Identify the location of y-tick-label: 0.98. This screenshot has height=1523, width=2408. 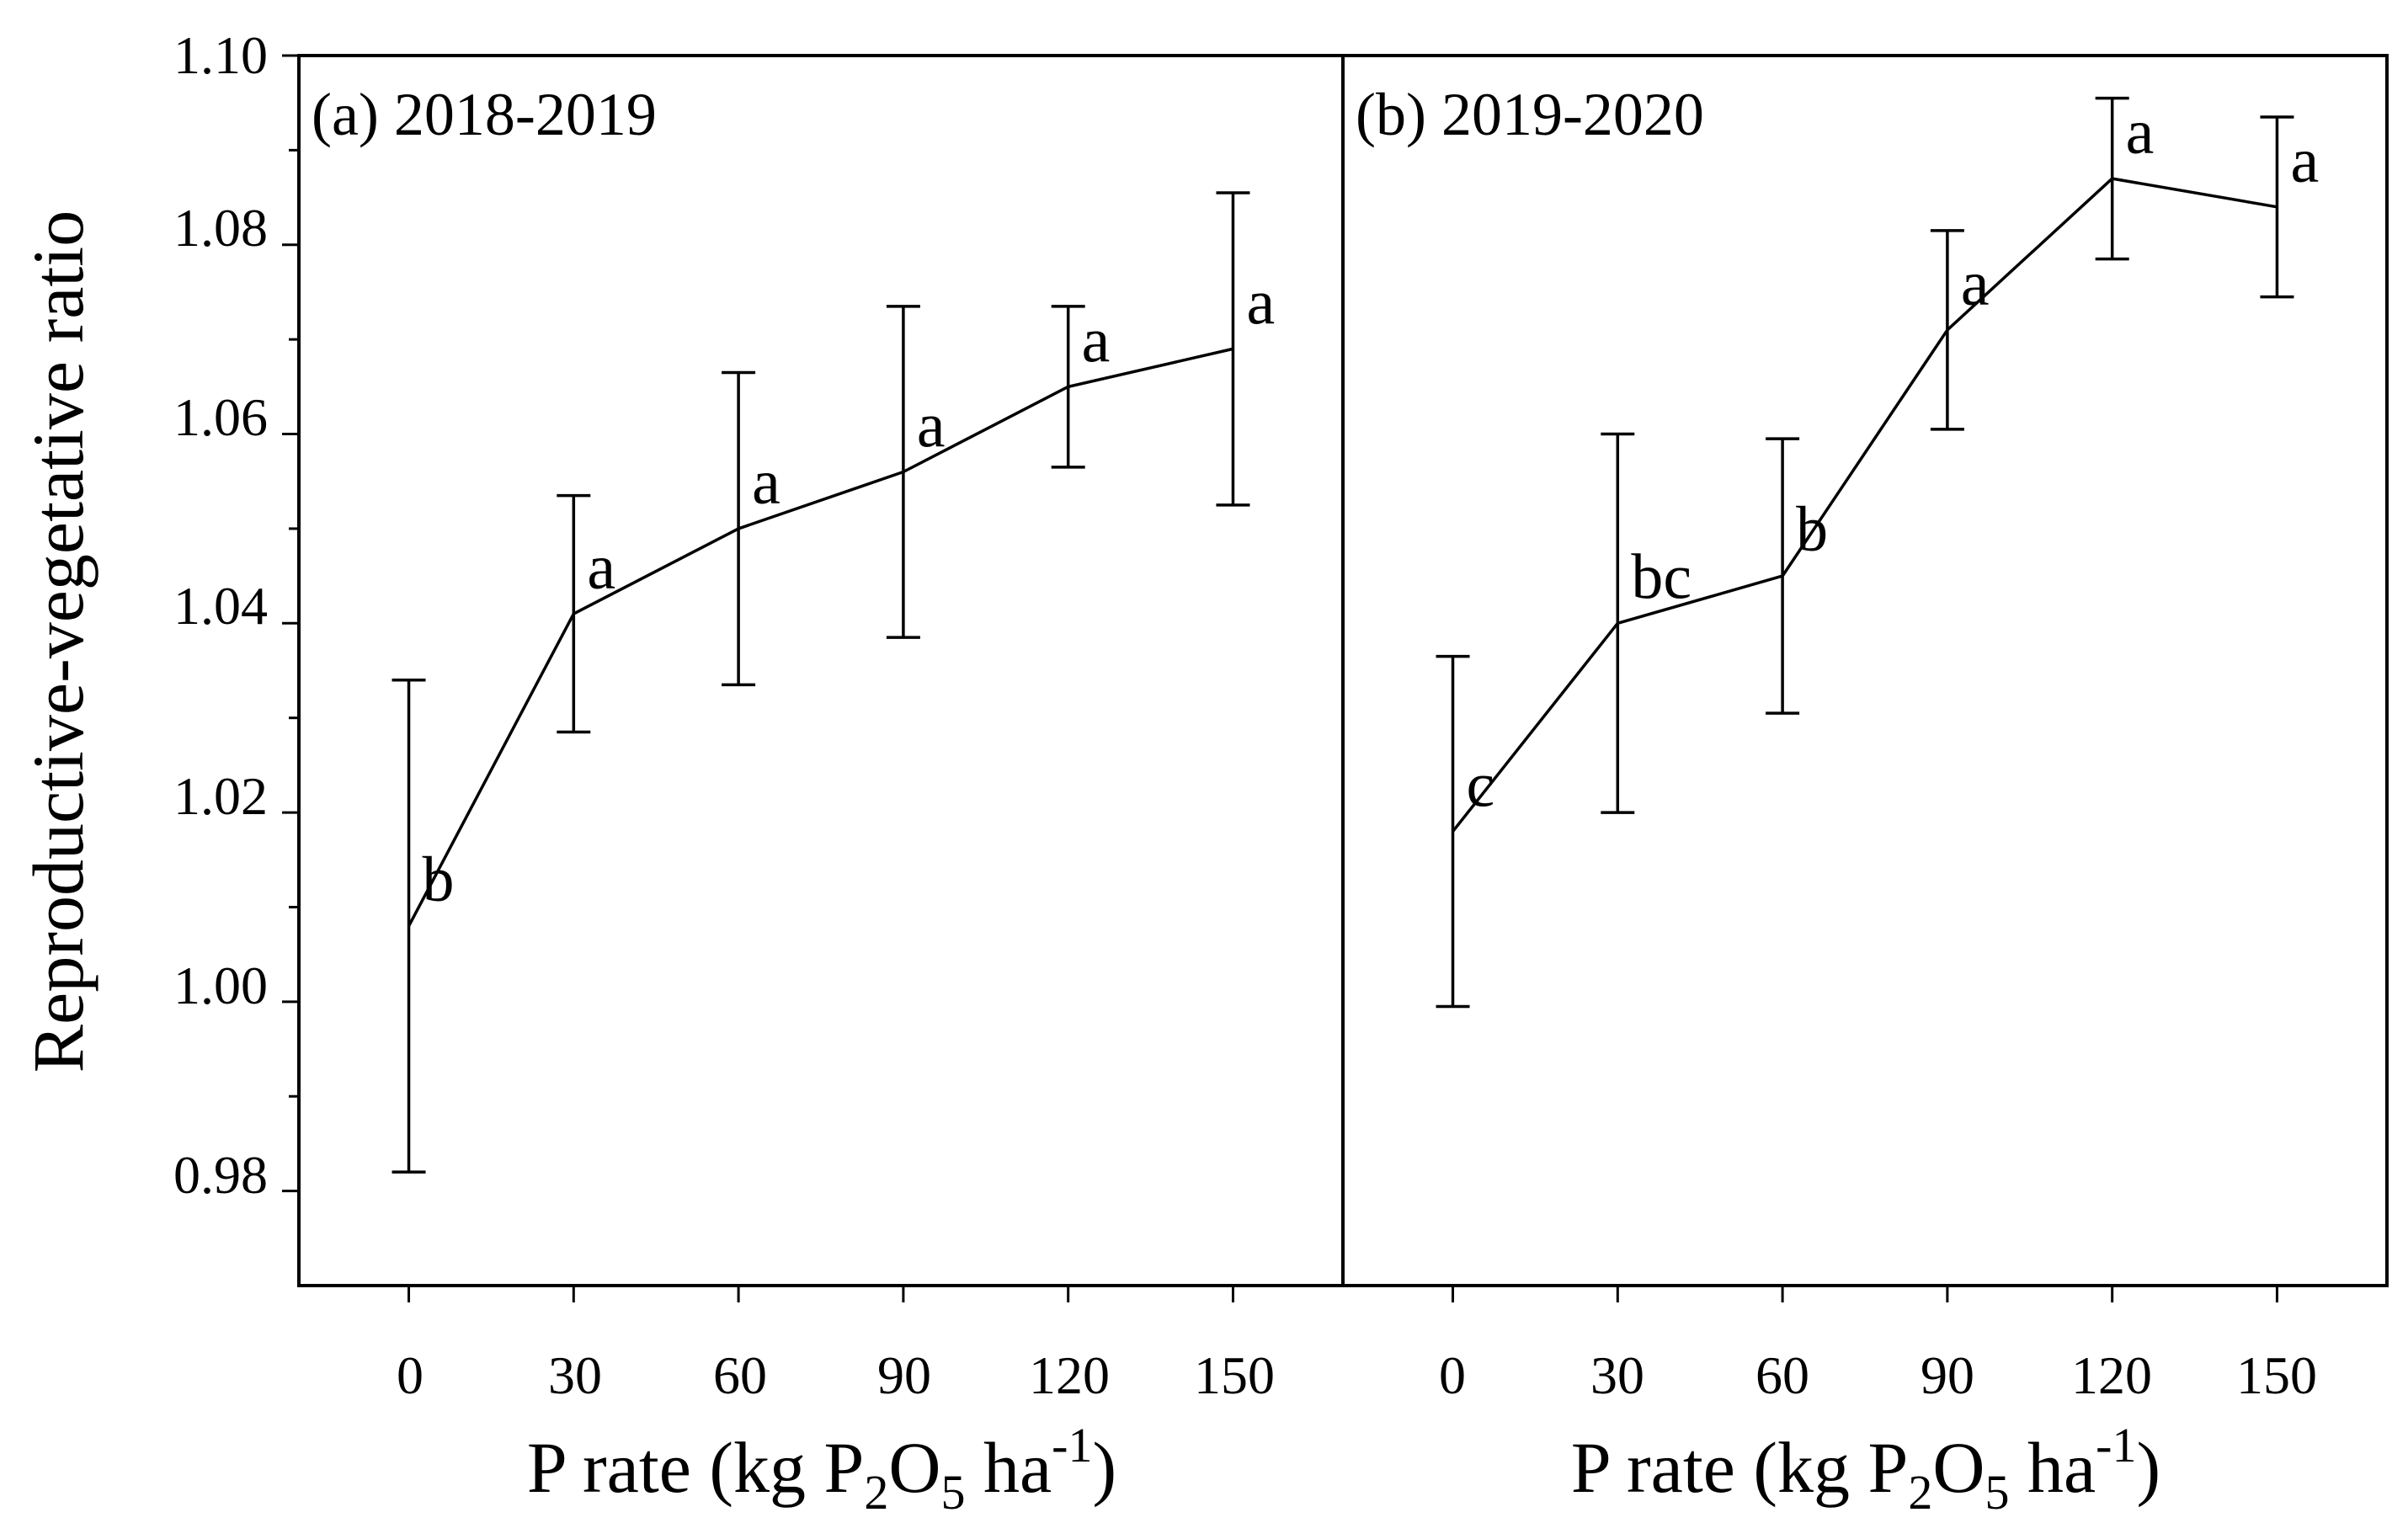
(220, 1175).